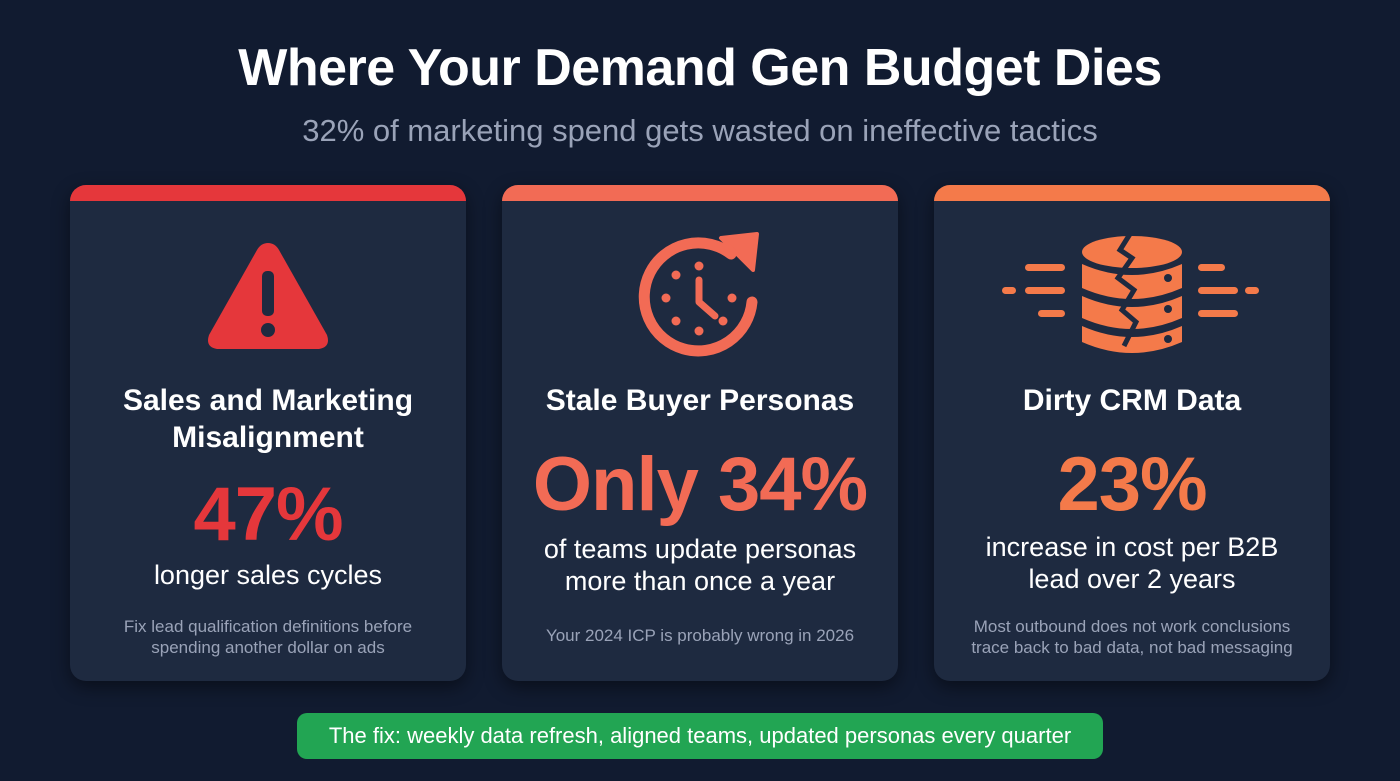 The height and width of the screenshot is (781, 1400). I want to click on card-note: Your 2024 ICP is probably wrong in 2026, so click(700, 635).